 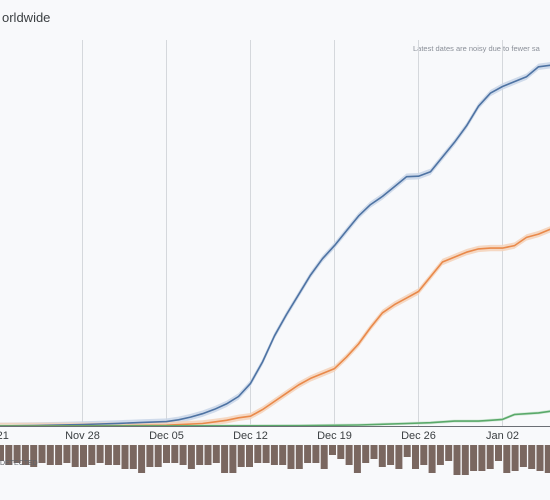 I want to click on x-tick-label-5: Dec 26, so click(x=418, y=436).